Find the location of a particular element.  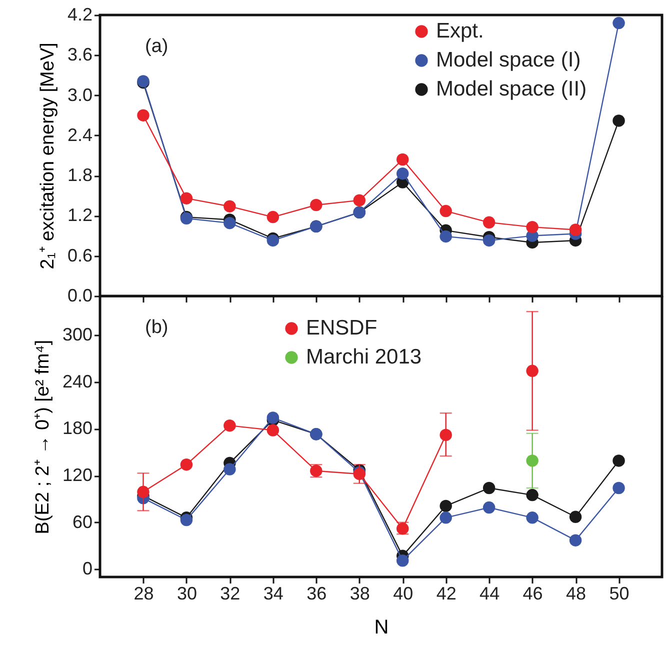

x-tick-label: 32 is located at coordinates (230, 594).